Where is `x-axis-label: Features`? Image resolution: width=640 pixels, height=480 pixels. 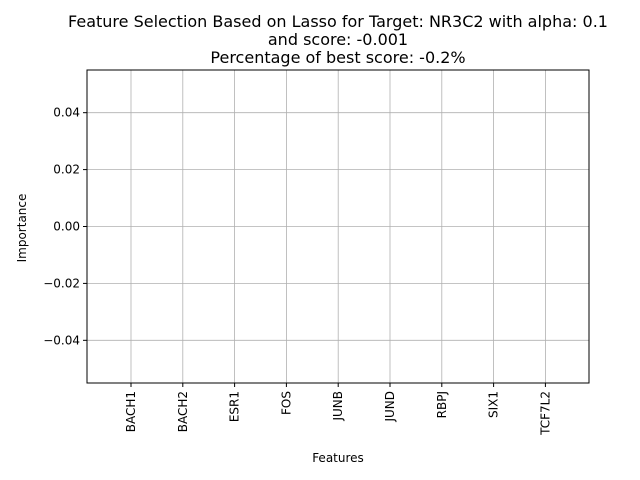 x-axis-label: Features is located at coordinates (338, 458).